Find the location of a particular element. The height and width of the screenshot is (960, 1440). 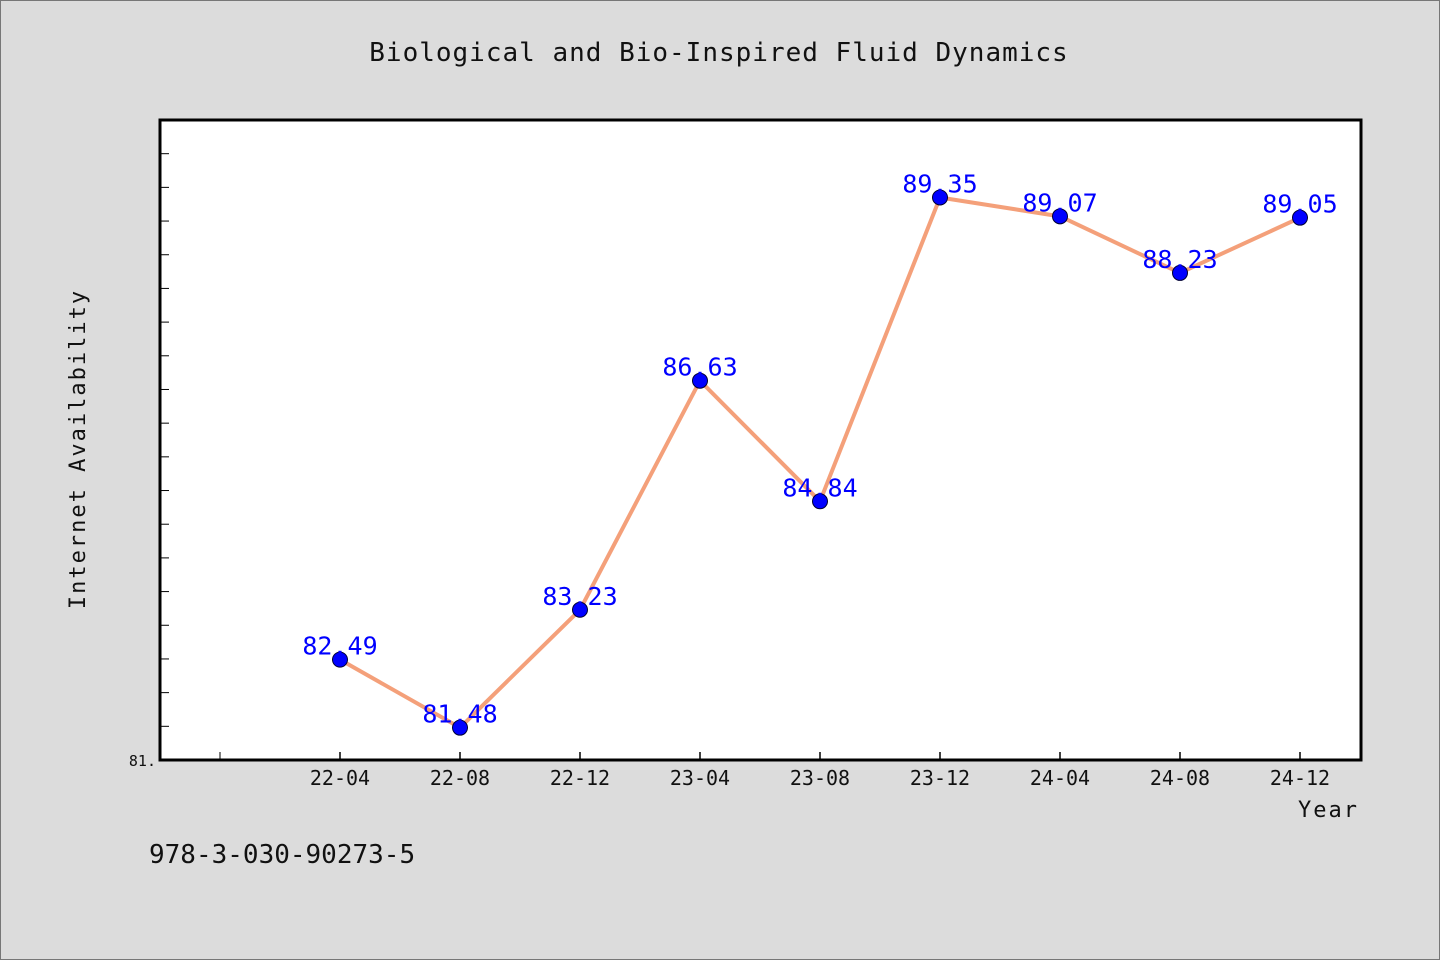

x-tick-label-0: 22-04 is located at coordinates (340, 778).